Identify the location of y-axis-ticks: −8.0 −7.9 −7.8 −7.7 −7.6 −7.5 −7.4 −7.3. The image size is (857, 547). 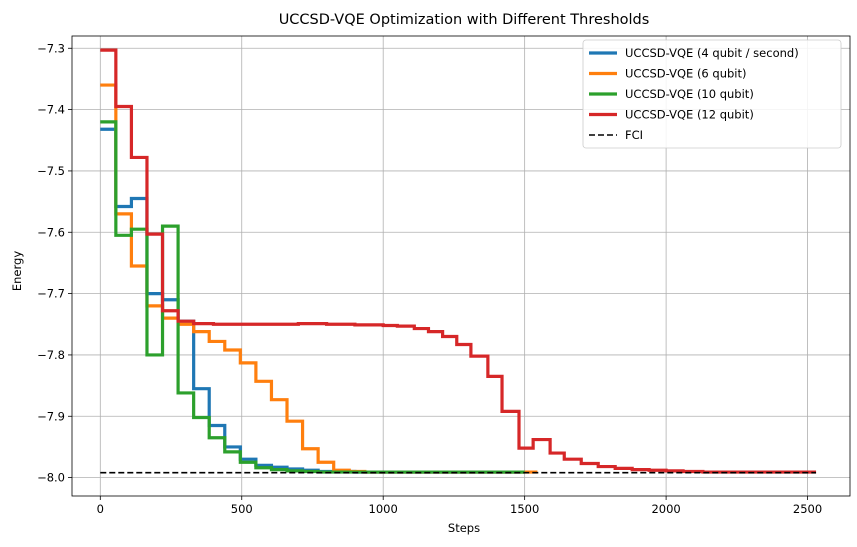
(54, 263).